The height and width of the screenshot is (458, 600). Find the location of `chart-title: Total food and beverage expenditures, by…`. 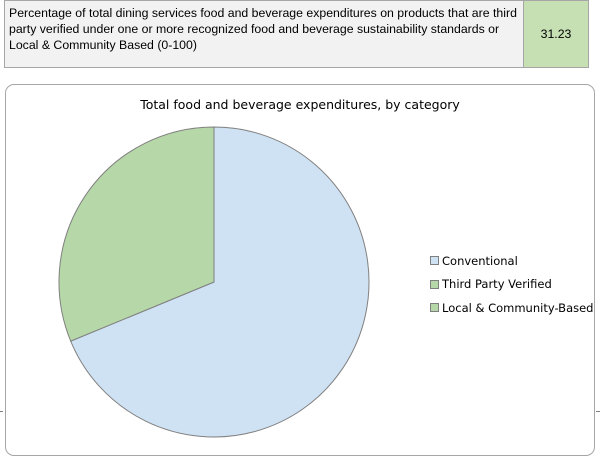

chart-title: Total food and beverage expenditures, by… is located at coordinates (300, 104).